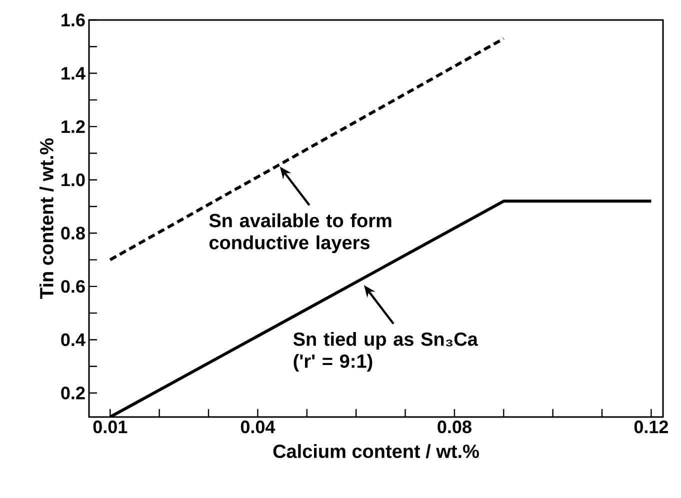 This screenshot has height=498, width=681. I want to click on x-tick-label: 0.01, so click(110, 427).